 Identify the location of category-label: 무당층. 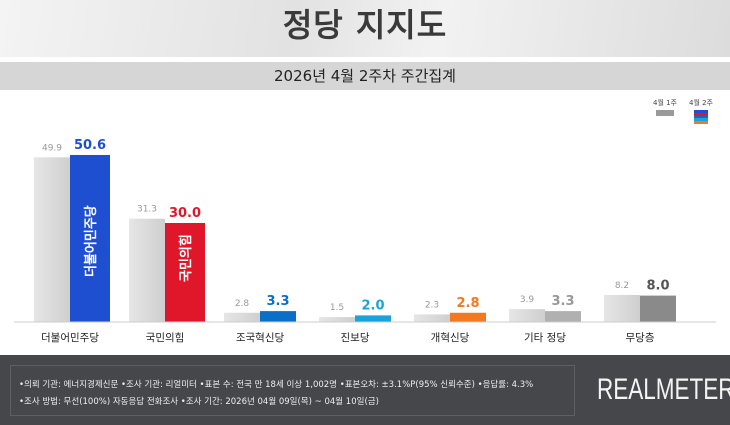
(640, 338).